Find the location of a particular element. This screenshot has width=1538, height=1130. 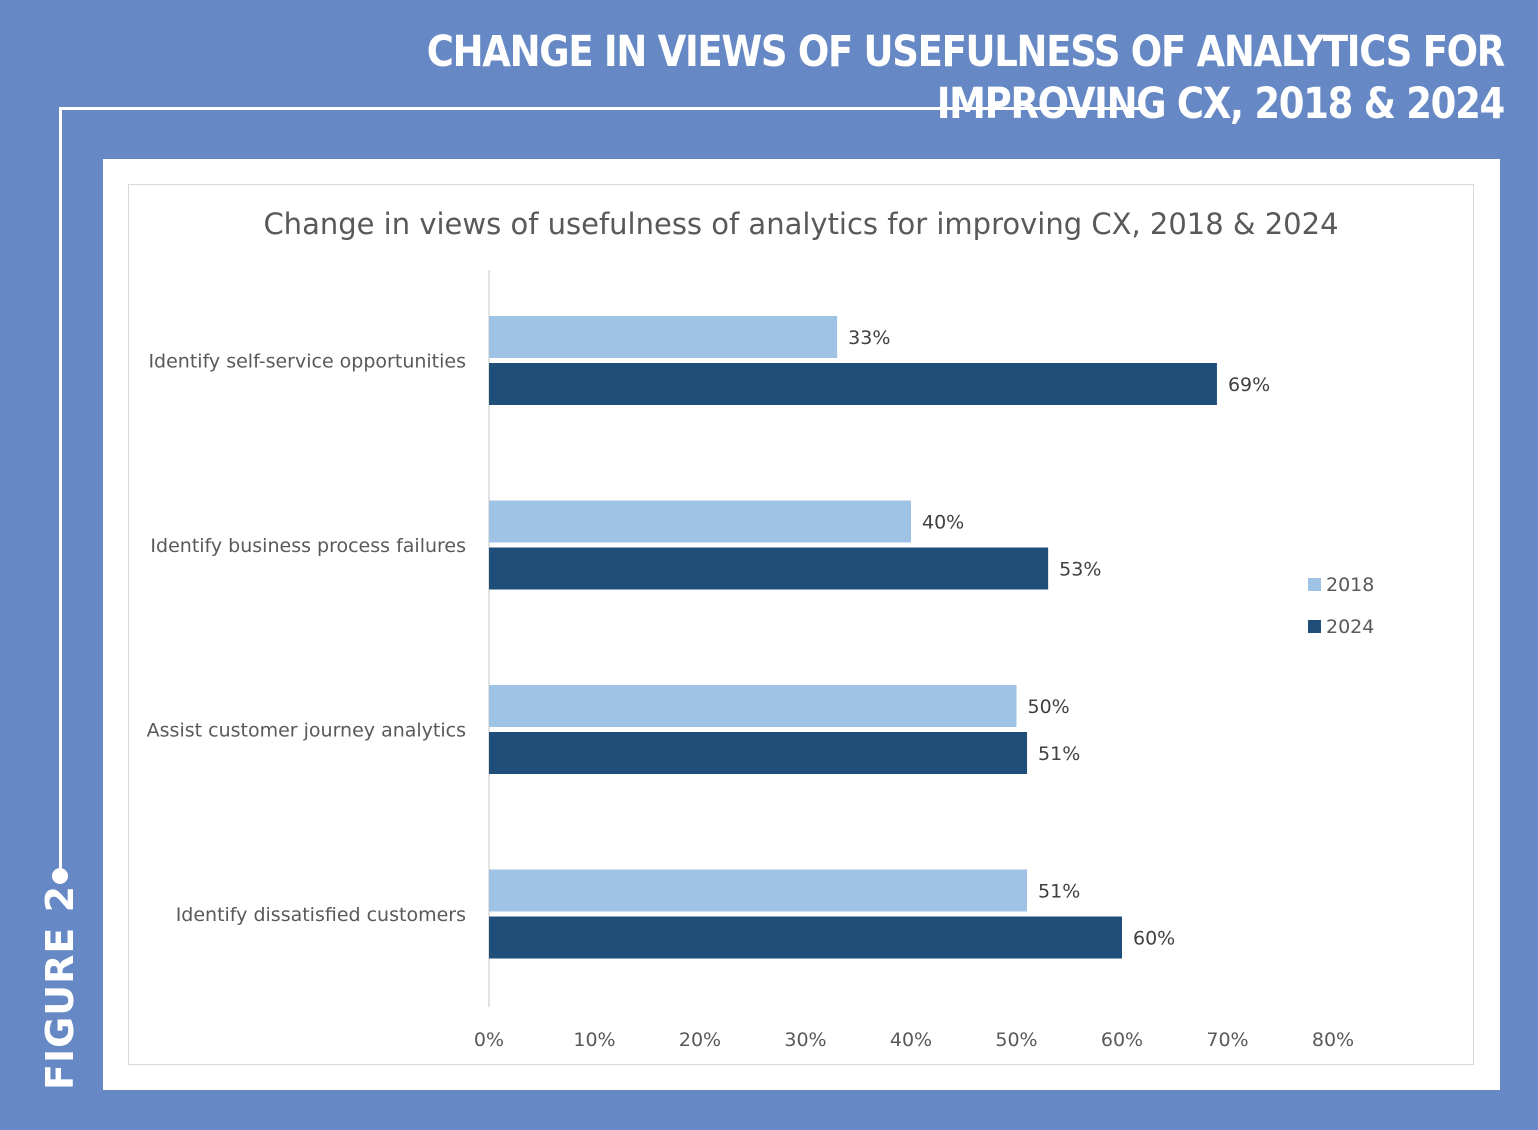

legend-swatch-2018 is located at coordinates (1314, 584).